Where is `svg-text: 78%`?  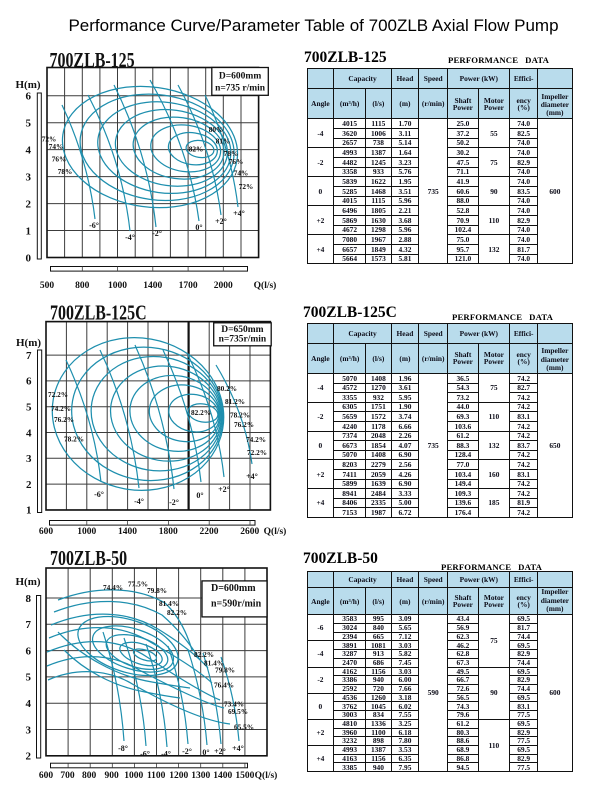
svg-text: 78% is located at coordinates (231, 153).